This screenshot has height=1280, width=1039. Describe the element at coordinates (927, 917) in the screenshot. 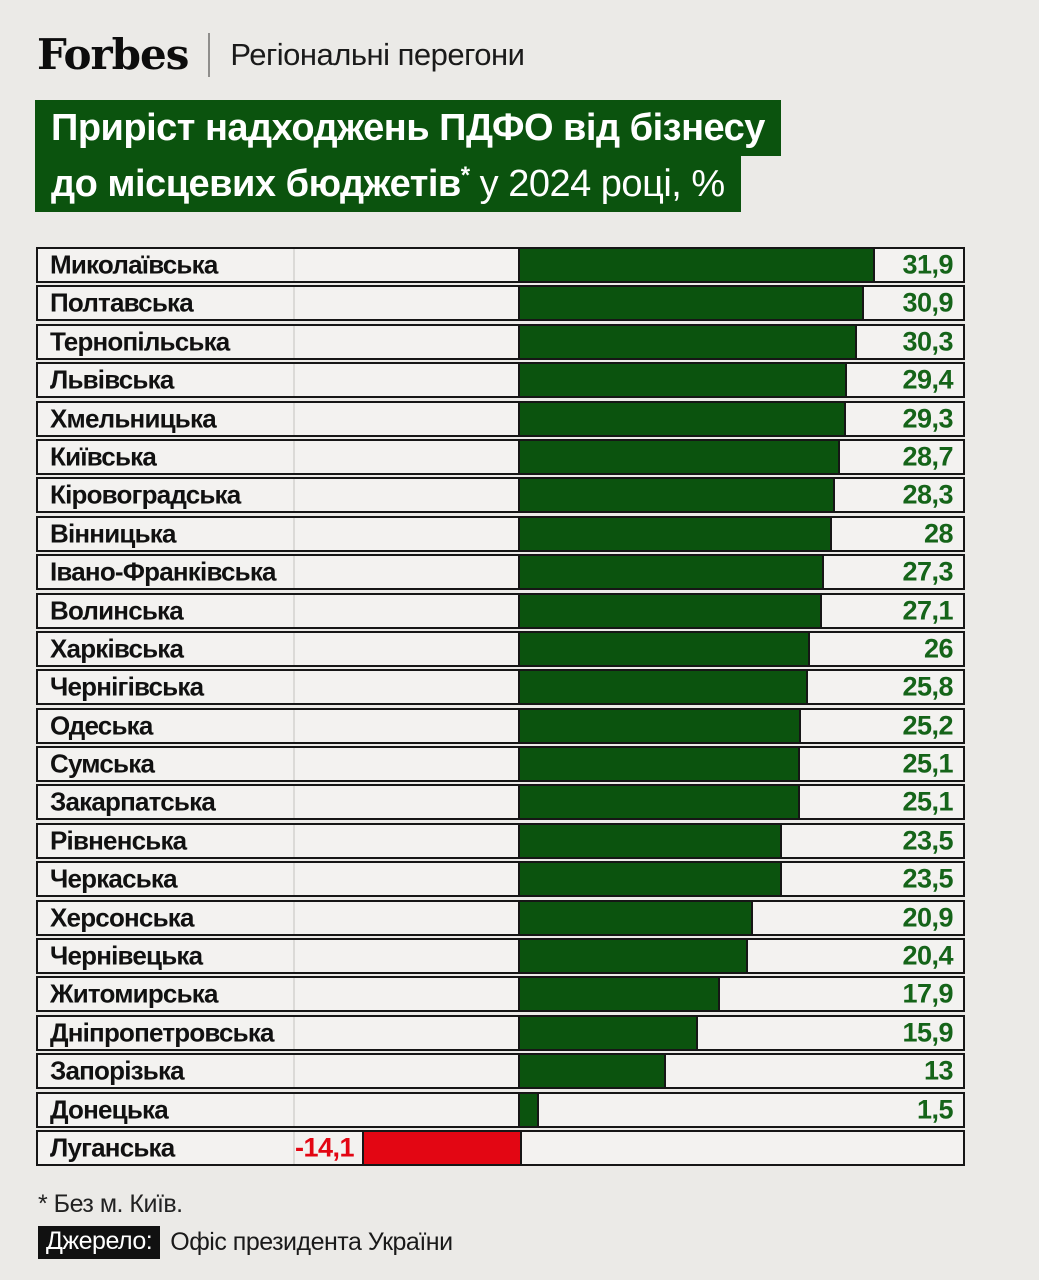

I see `value-label: 20,9` at that location.